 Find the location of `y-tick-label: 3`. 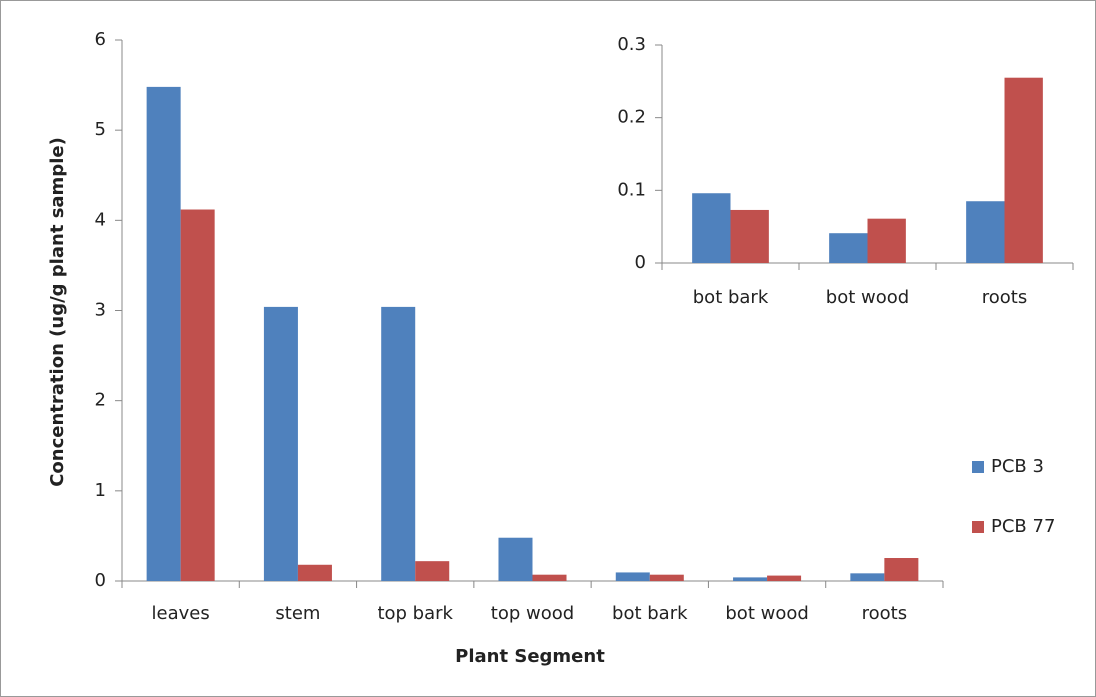

y-tick-label: 3 is located at coordinates (100, 310).